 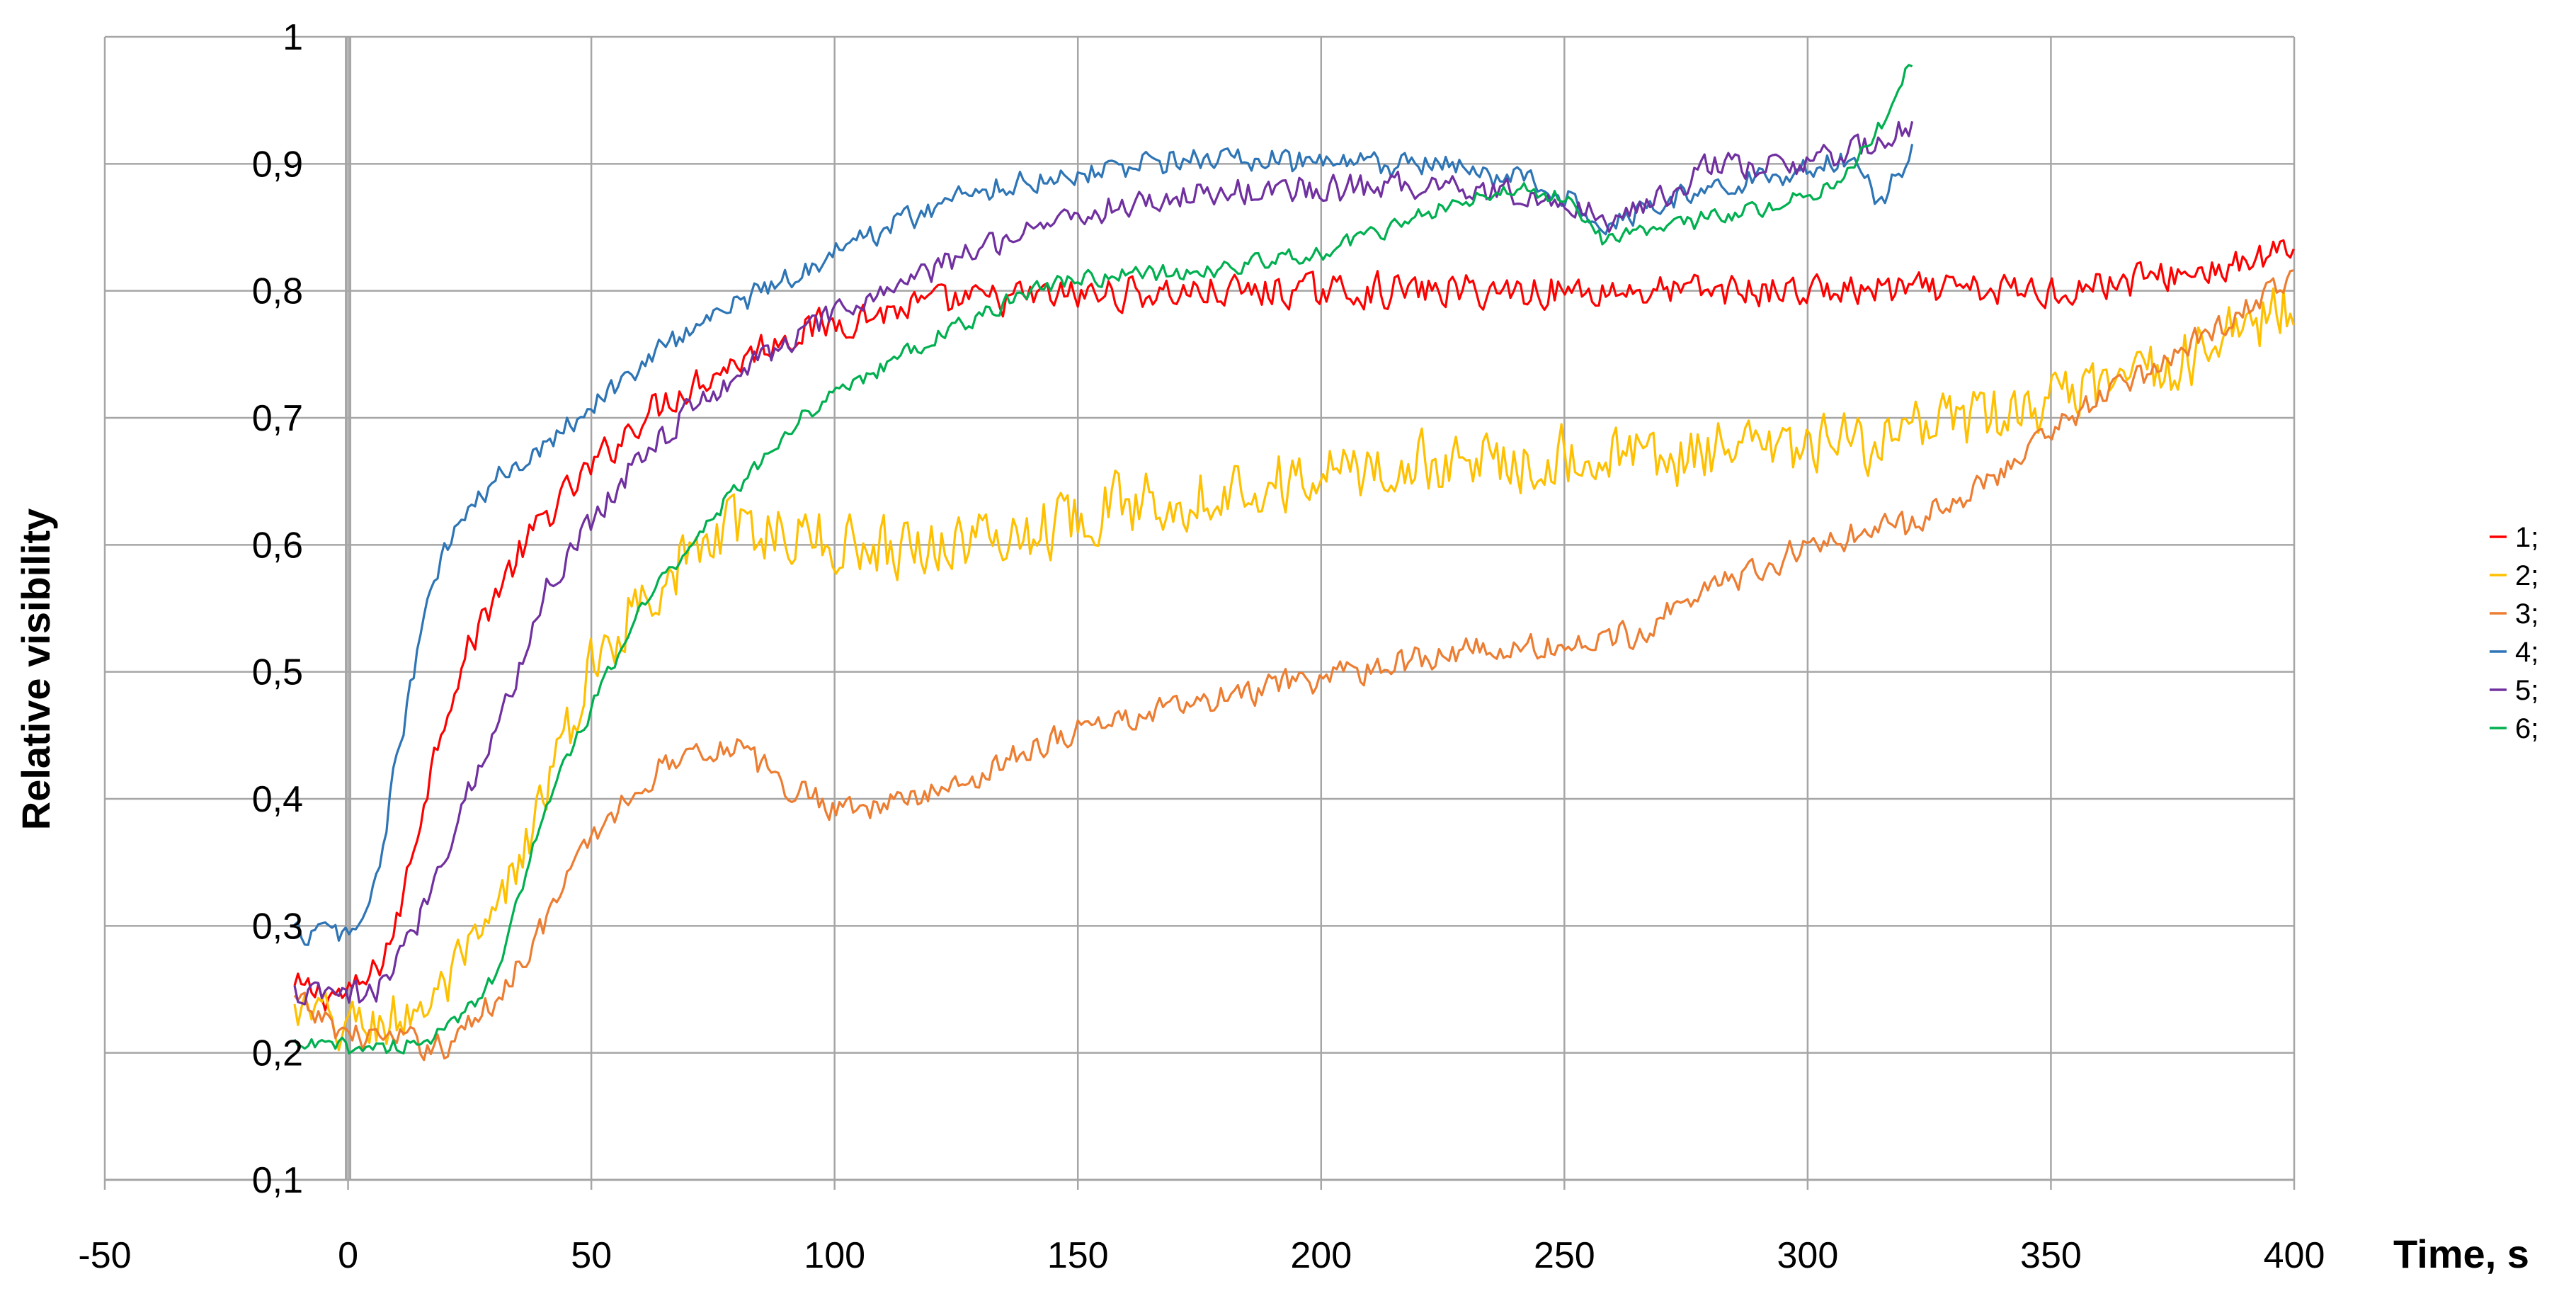 I want to click on legend-label-2: 2;, so click(x=2526, y=575).